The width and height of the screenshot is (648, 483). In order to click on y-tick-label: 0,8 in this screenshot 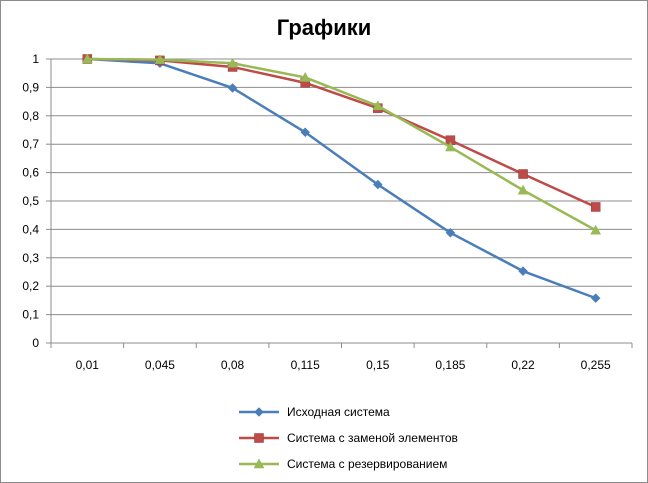, I will do `click(30, 116)`.